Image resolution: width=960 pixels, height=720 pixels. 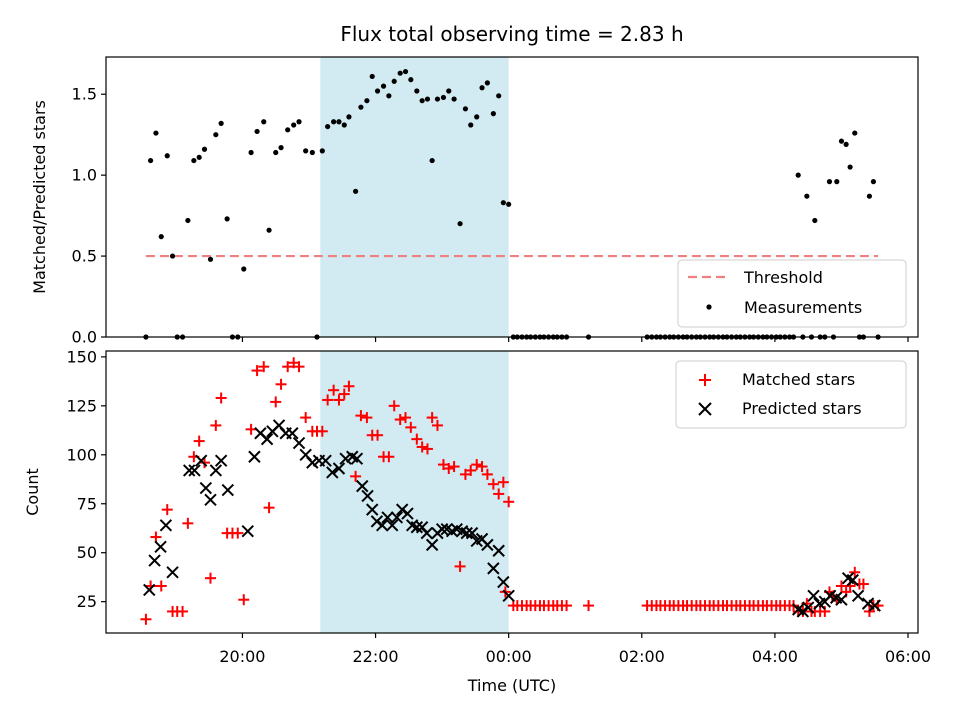 I want to click on ratio-y-tick-label: 0.5, so click(x=84, y=256).